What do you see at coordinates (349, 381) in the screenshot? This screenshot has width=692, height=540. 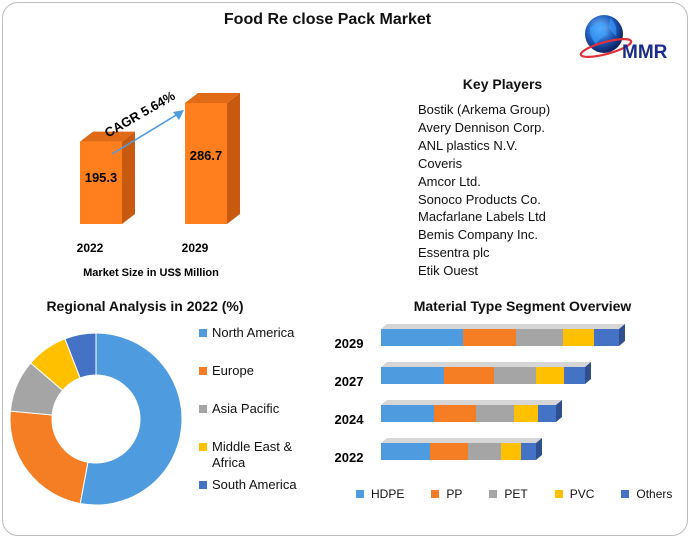 I see `category-label: 2027` at bounding box center [349, 381].